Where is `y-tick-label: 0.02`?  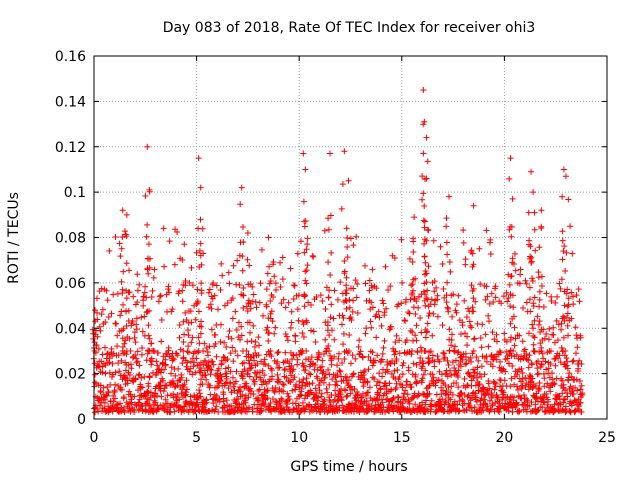
y-tick-label: 0.02 is located at coordinates (70, 375).